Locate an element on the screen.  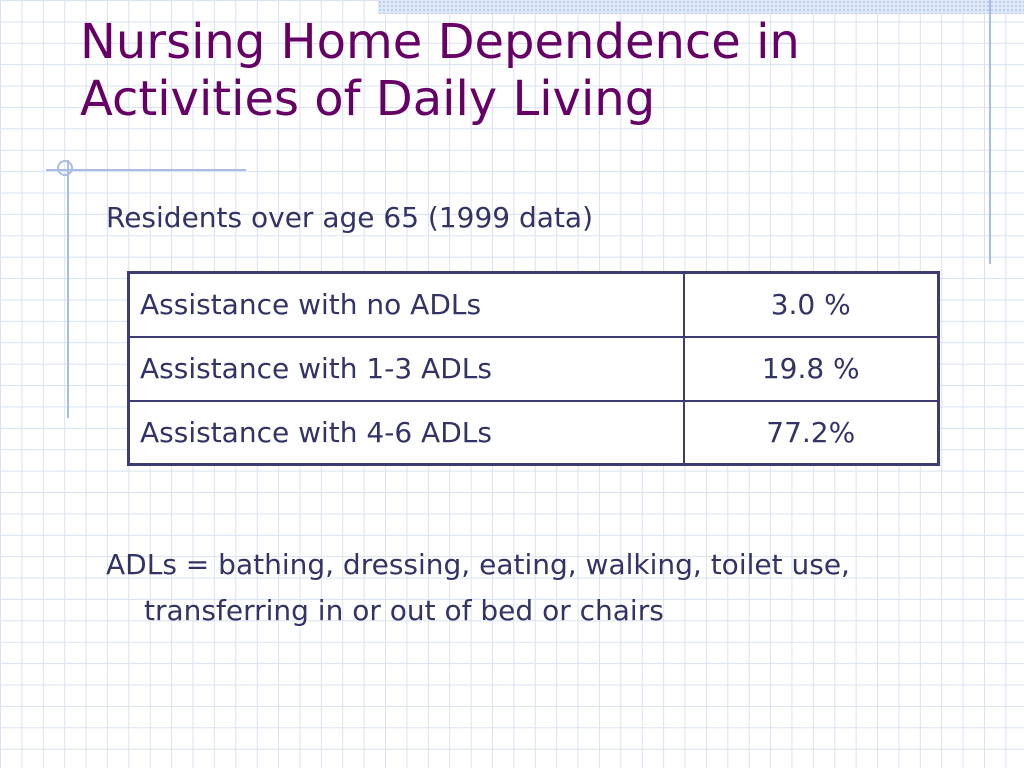
table-cell-label: Assistance with 1-3 ADLs is located at coordinates (406, 368).